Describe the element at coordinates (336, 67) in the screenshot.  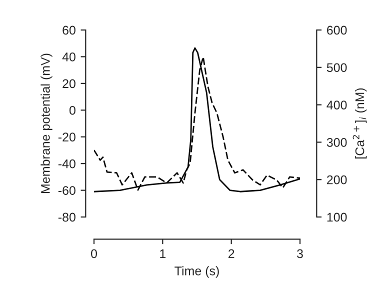
I see `y2-tick-label: 500` at that location.